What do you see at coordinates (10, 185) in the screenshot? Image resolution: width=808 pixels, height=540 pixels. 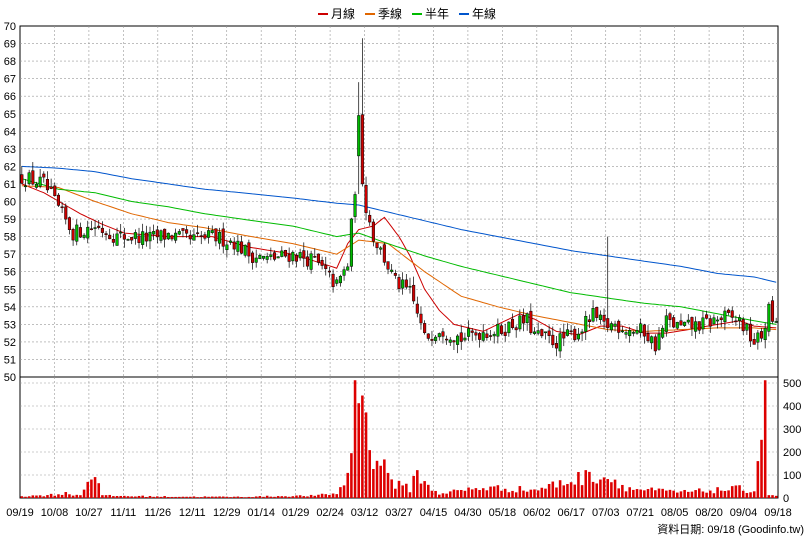 I see `price-tick-label: 61` at bounding box center [10, 185].